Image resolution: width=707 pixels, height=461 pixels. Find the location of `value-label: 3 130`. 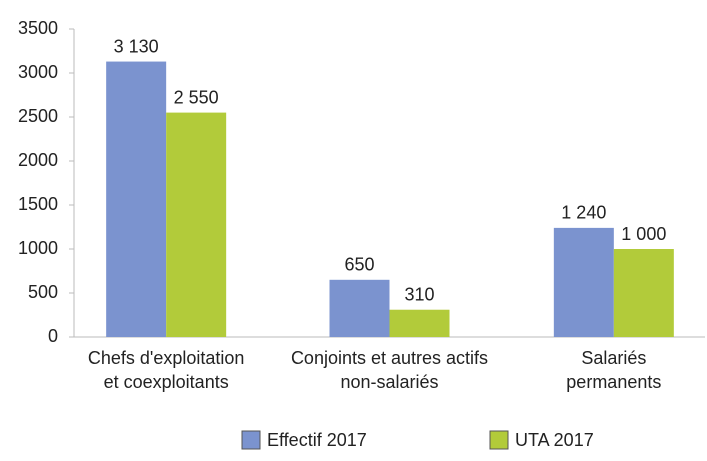

value-label: 3 130 is located at coordinates (136, 46).